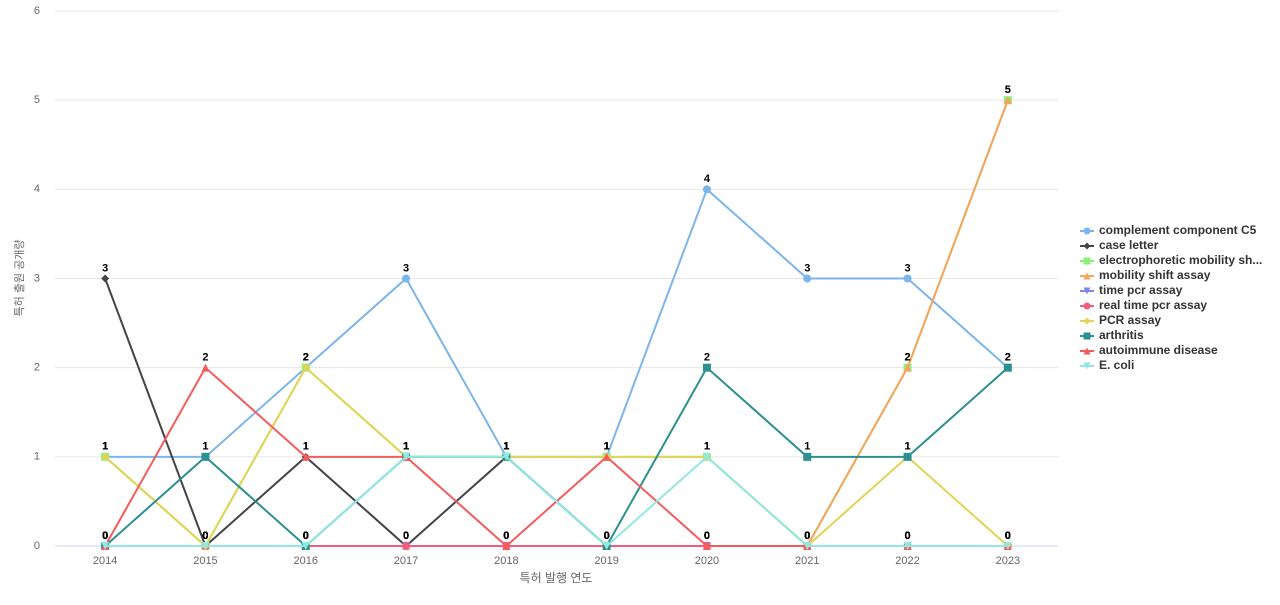 This screenshot has height=605, width=1280. What do you see at coordinates (807, 561) in the screenshot?
I see `x-tick-label: 2021` at bounding box center [807, 561].